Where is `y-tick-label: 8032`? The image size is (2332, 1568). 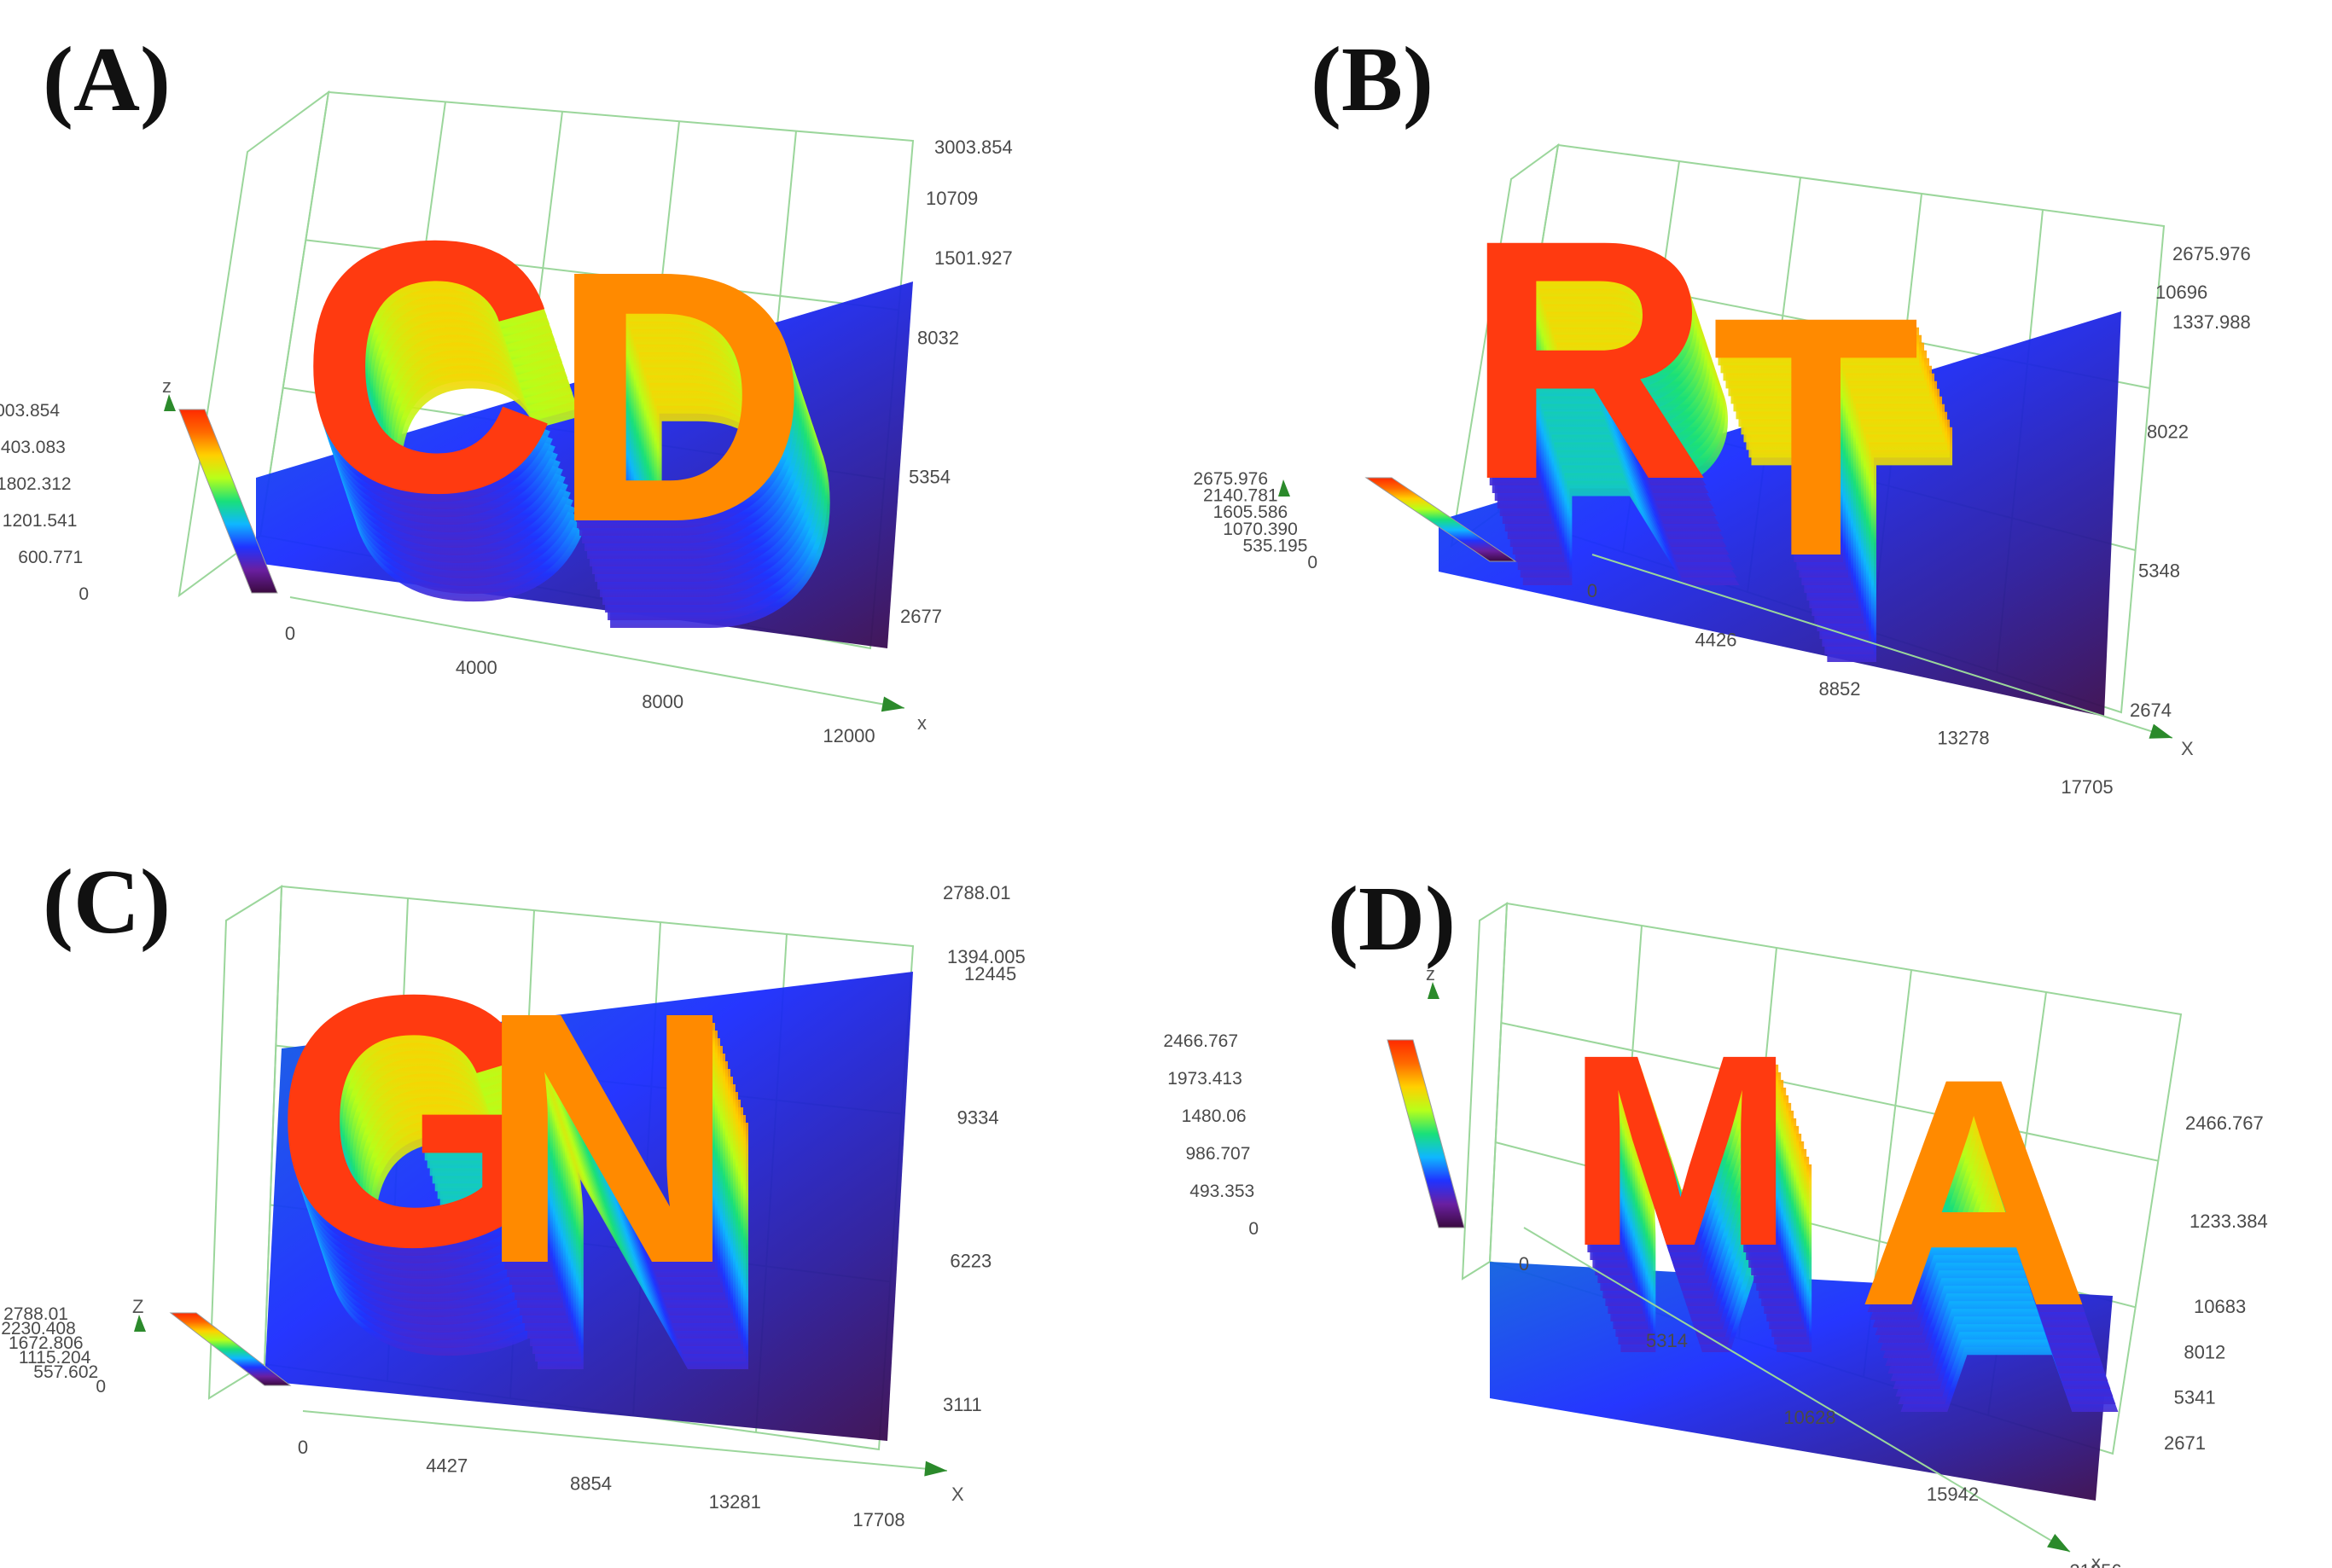
y-tick-label: 8032 is located at coordinates (938, 337).